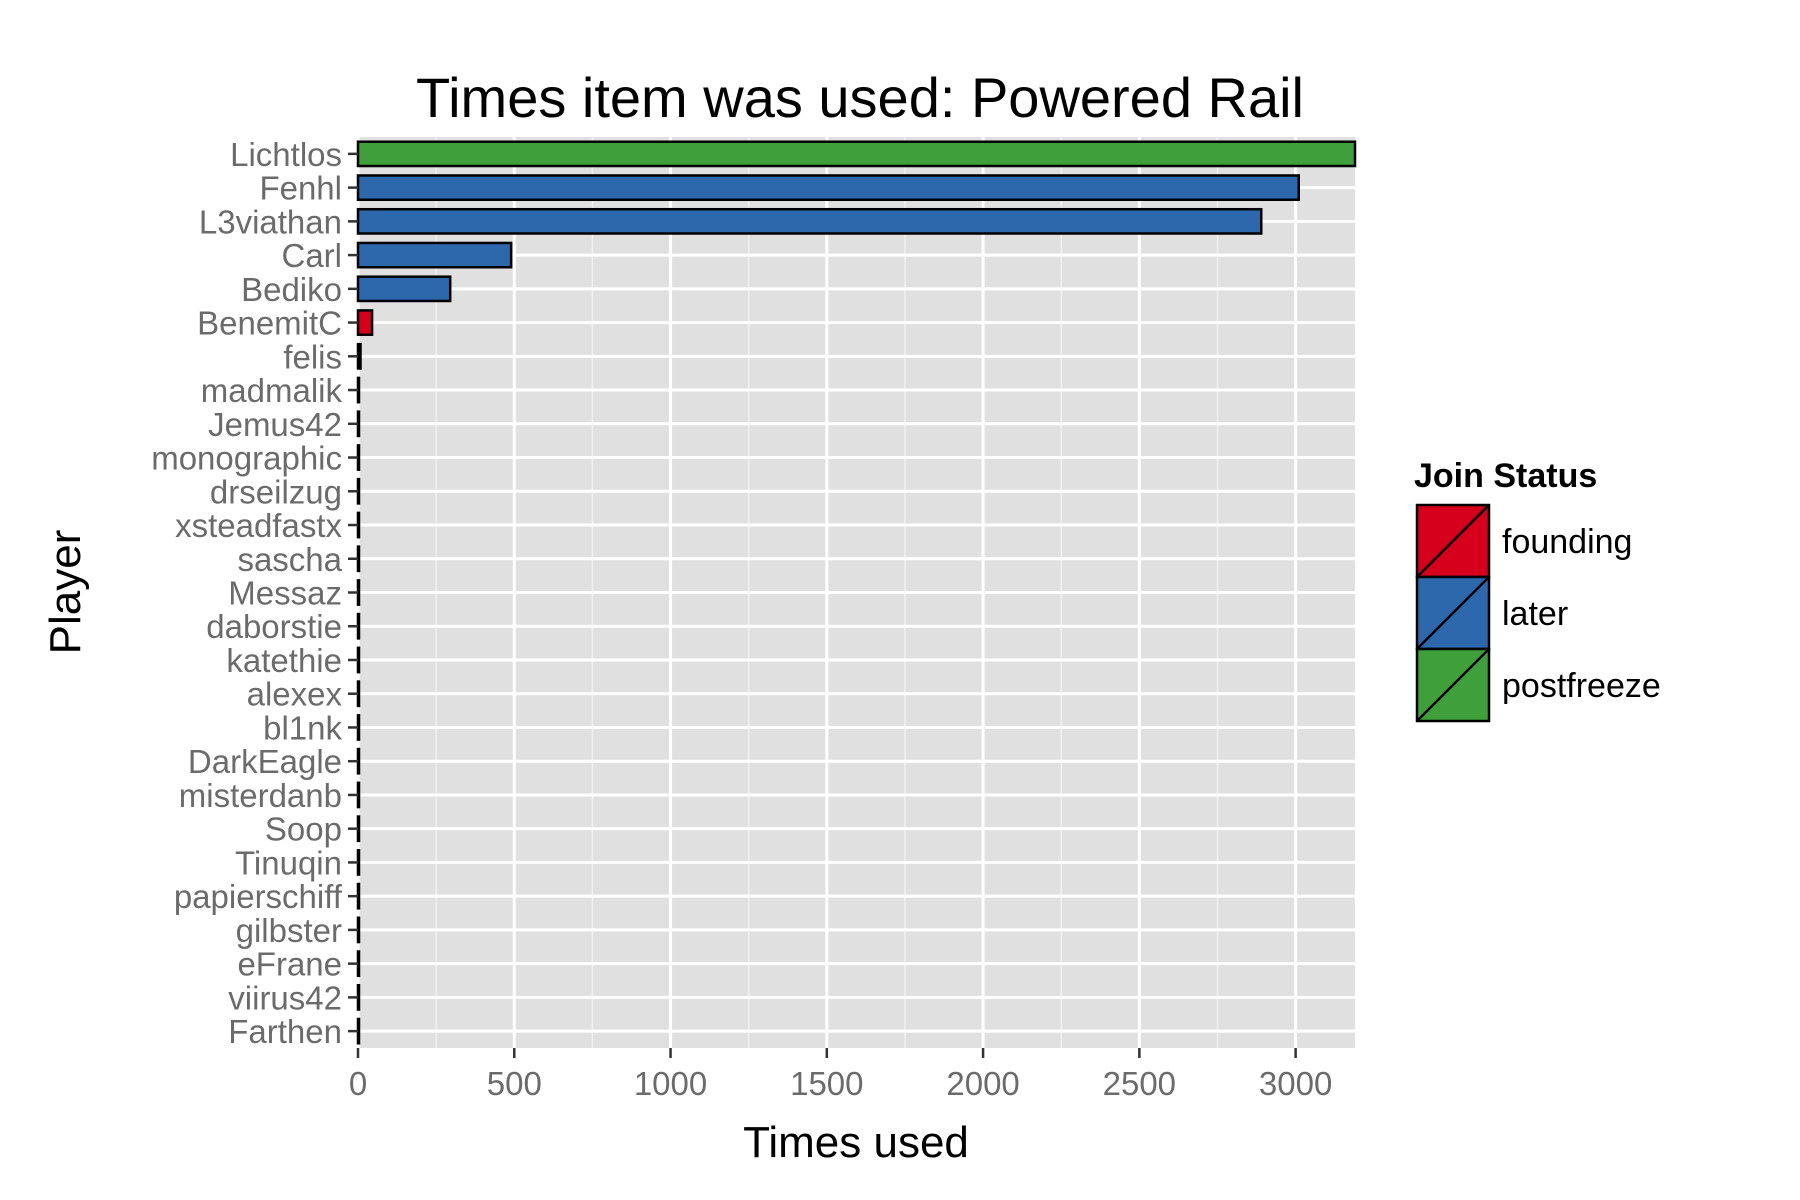 The image size is (1800, 1200). Describe the element at coordinates (285, 593) in the screenshot. I see `y-tick-label: Messaz` at that location.